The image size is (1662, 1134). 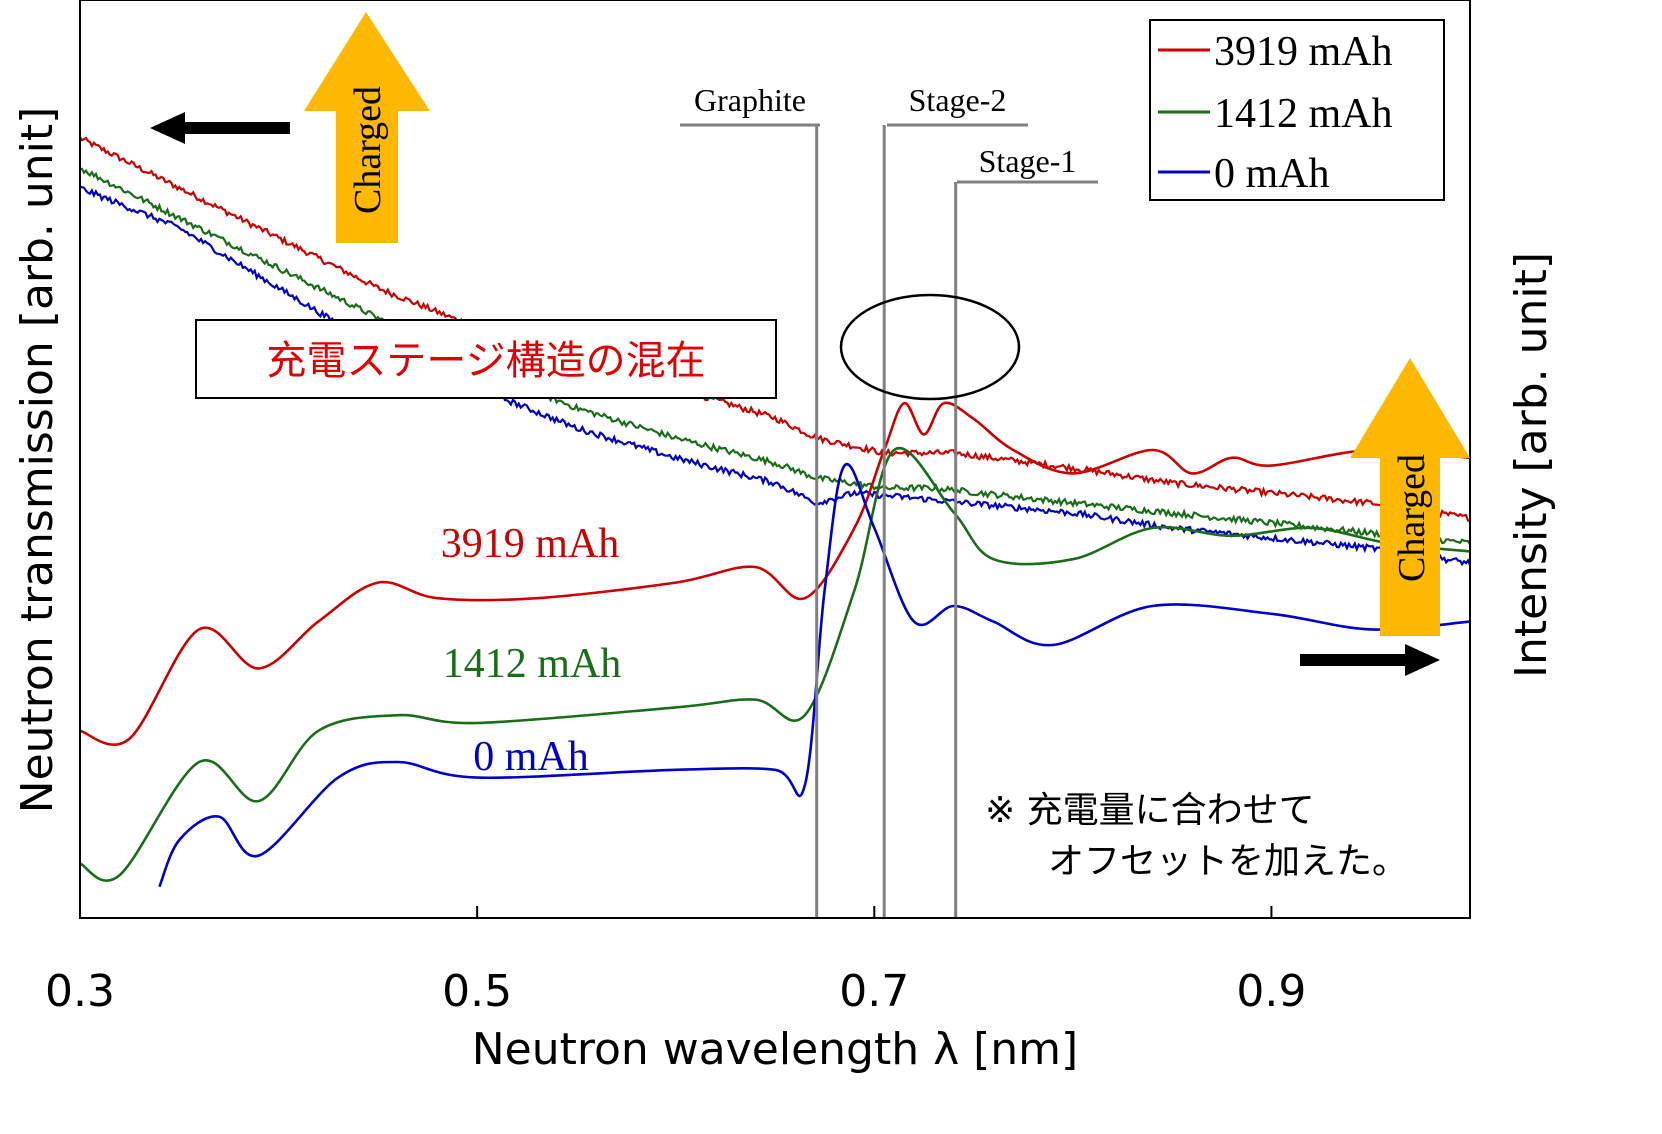 I want to click on offset-note-line2: オフセットを加えた。, so click(x=1228, y=861).